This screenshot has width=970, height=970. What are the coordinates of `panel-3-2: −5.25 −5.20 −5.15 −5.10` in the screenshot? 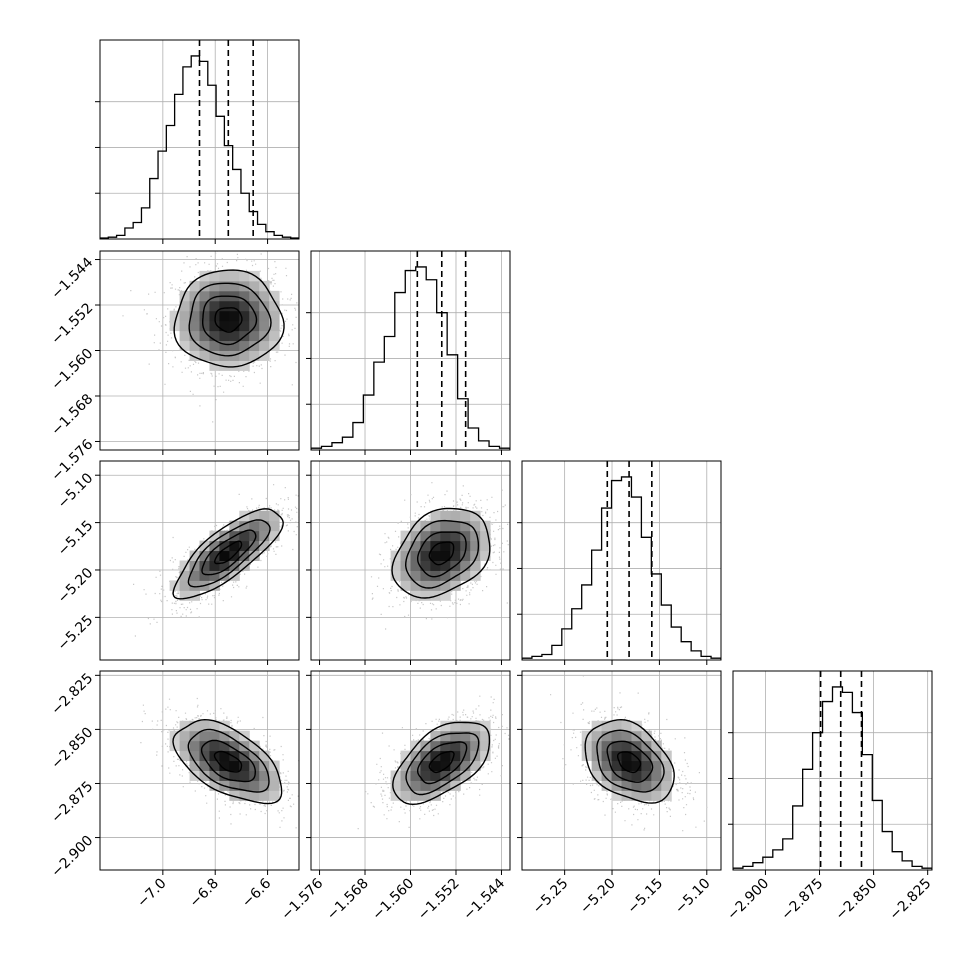 It's located at (619, 794).